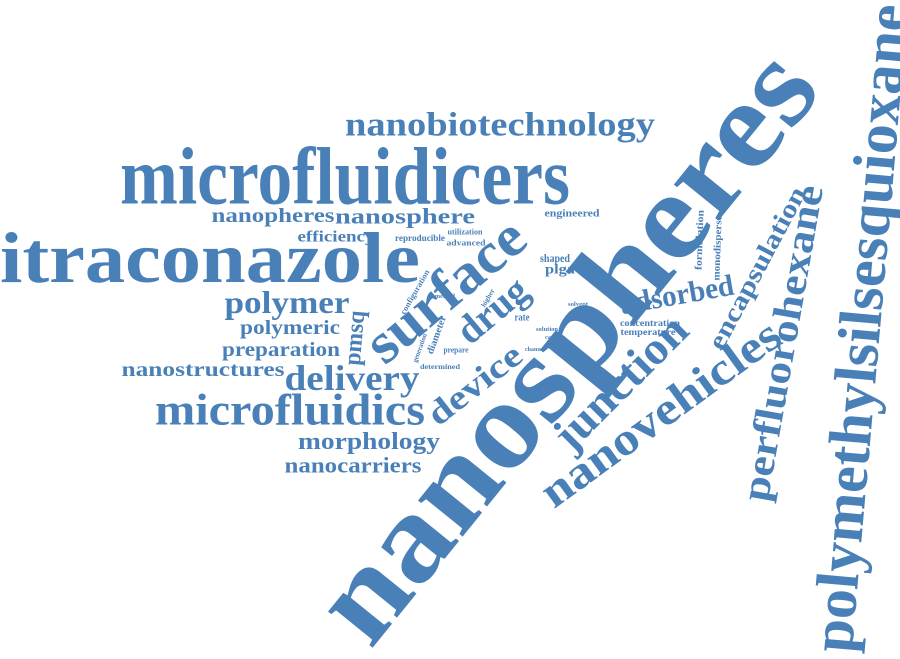 This screenshot has height=659, width=900. I want to click on word: nanobiotechnology, so click(500, 125).